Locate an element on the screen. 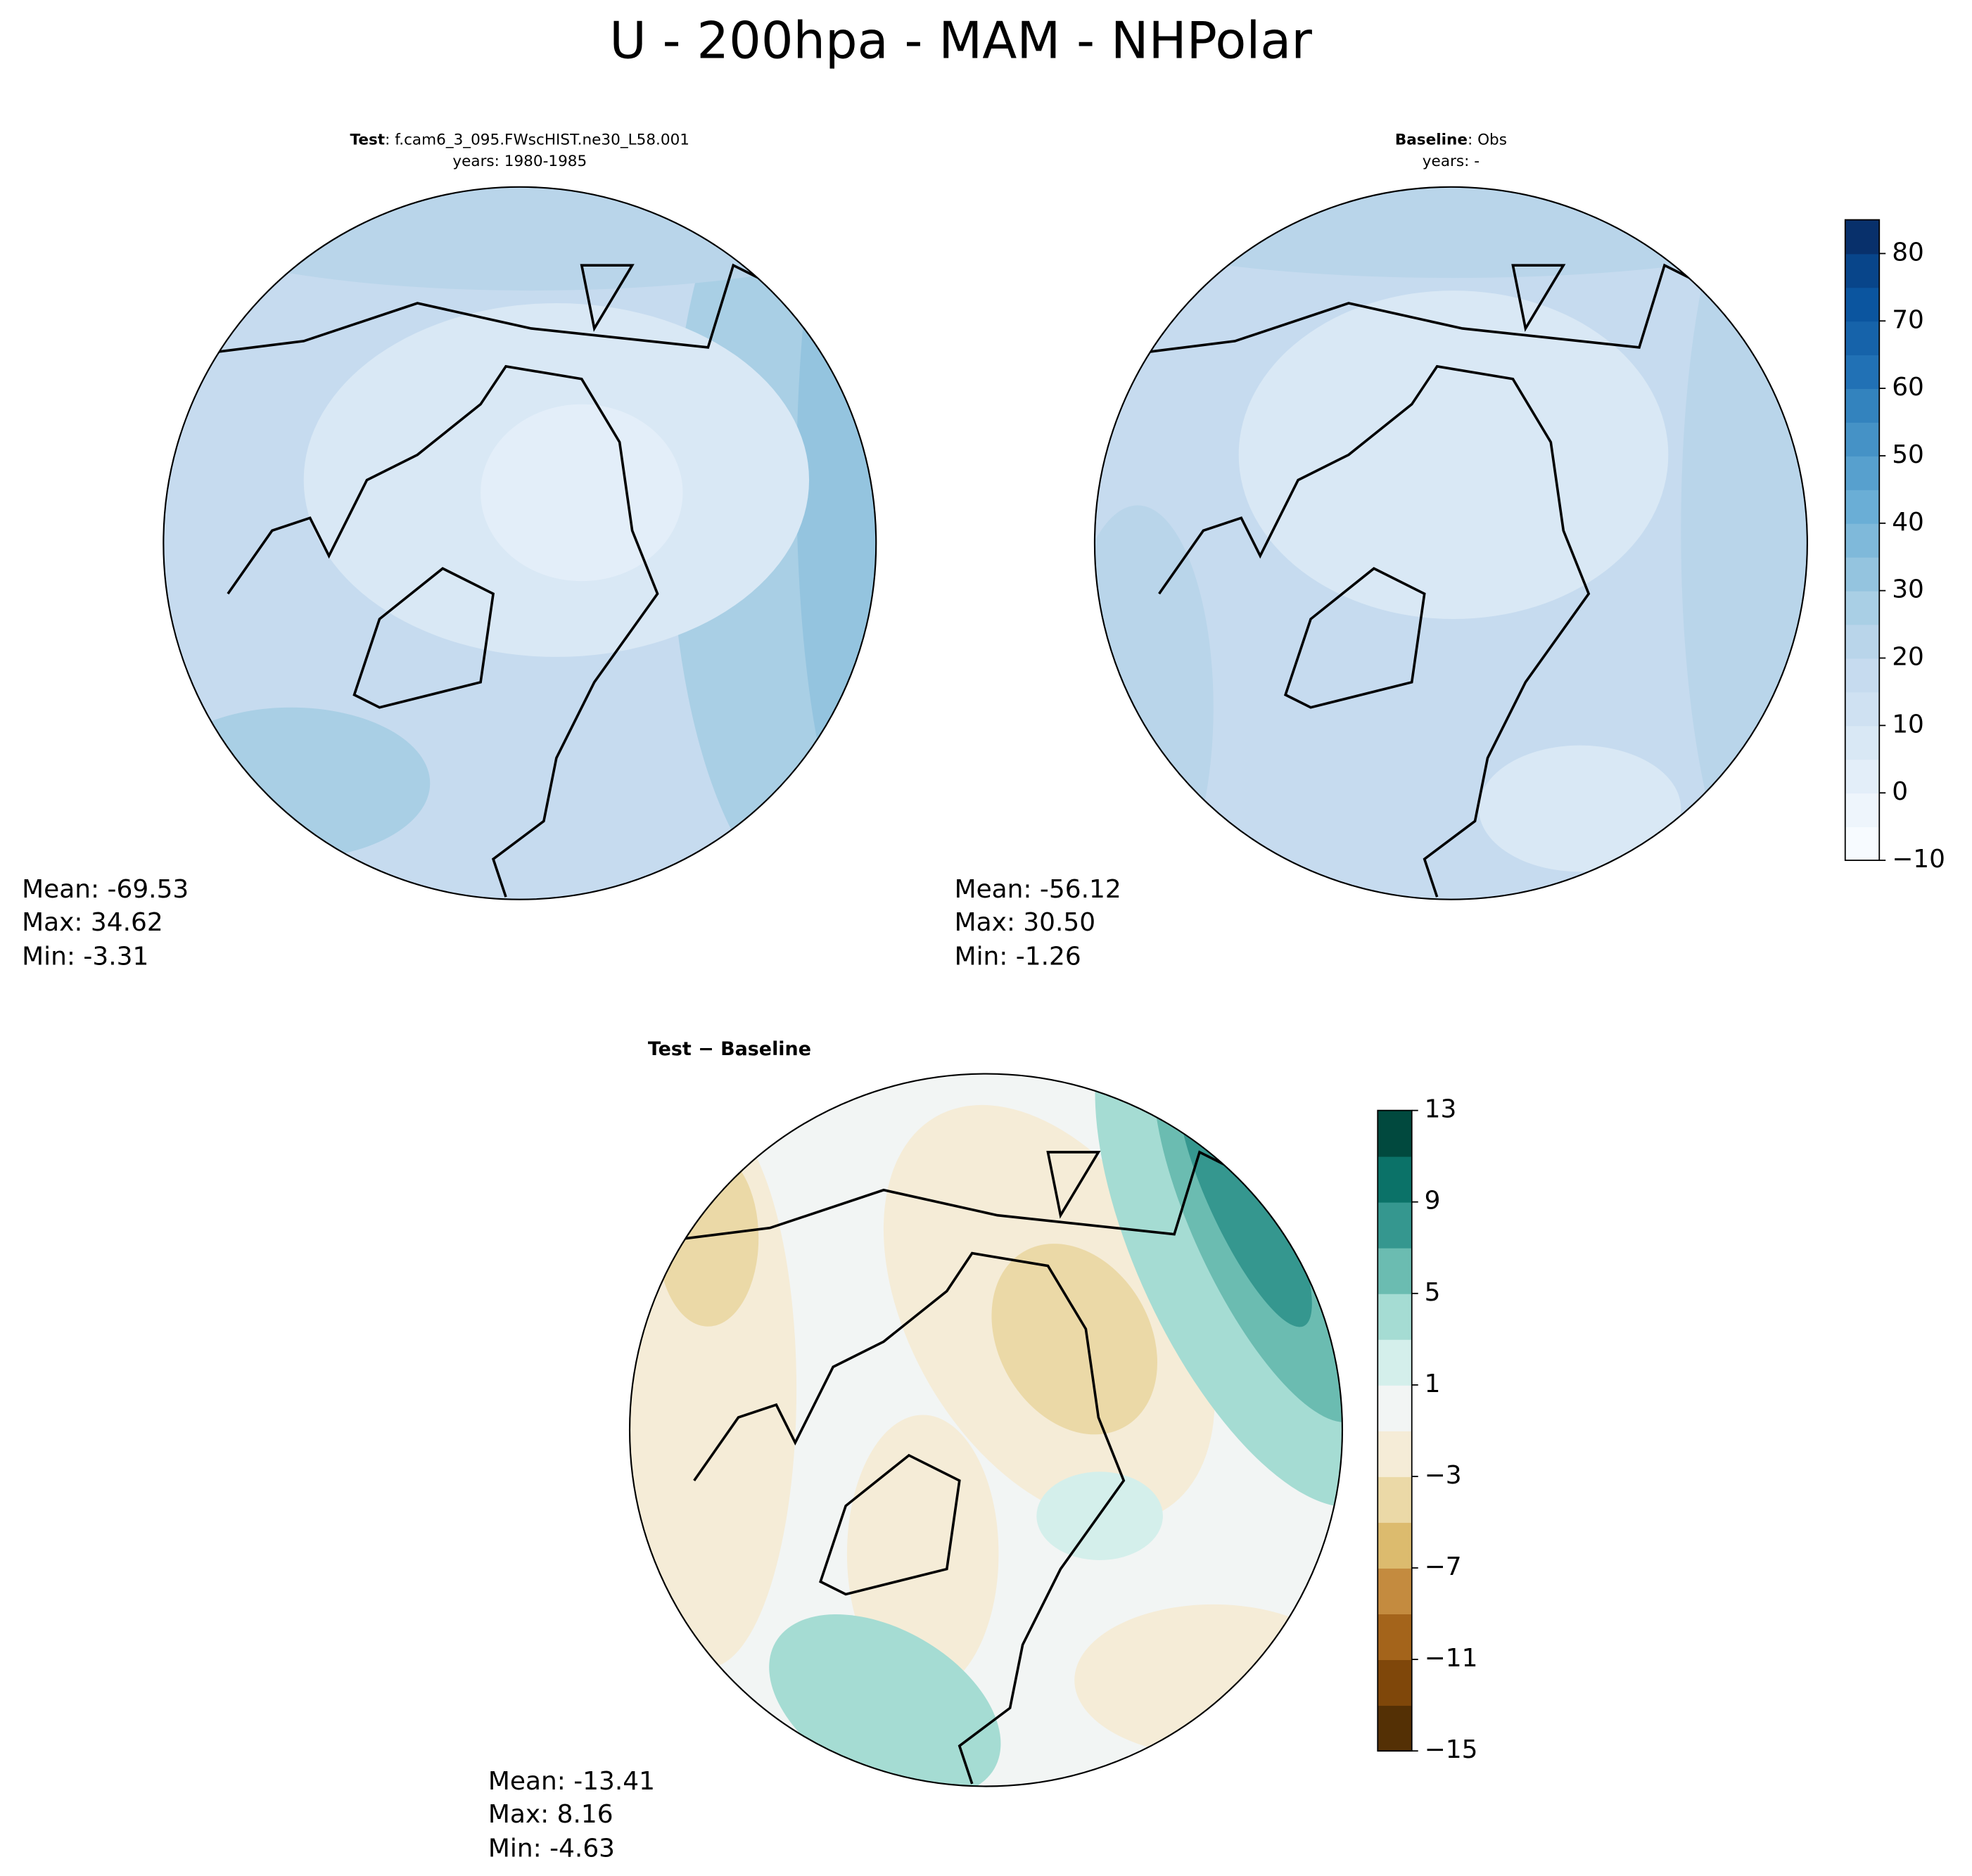 The image size is (1972, 1876). stat: Max: 30.50 is located at coordinates (1026, 922).